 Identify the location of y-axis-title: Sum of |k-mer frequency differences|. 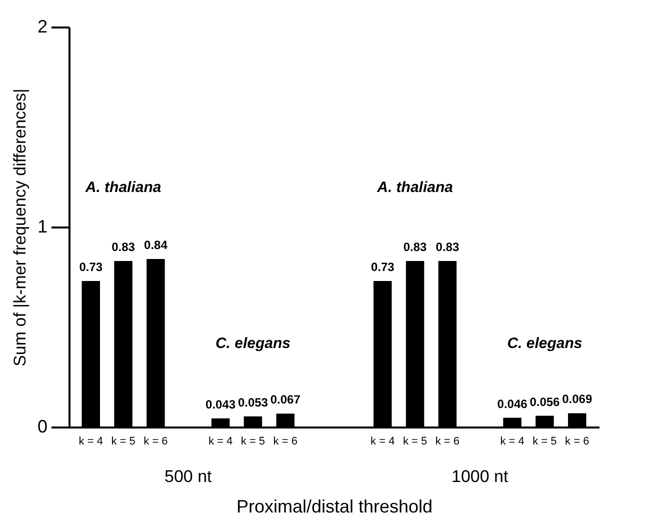
(20, 227).